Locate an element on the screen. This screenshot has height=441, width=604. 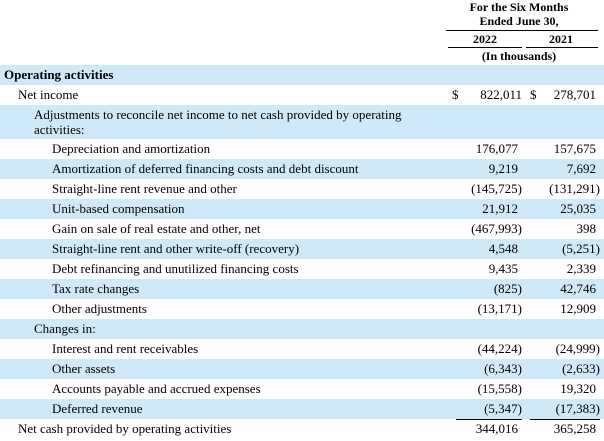
value-2021: (17,383) is located at coordinates (577, 408).